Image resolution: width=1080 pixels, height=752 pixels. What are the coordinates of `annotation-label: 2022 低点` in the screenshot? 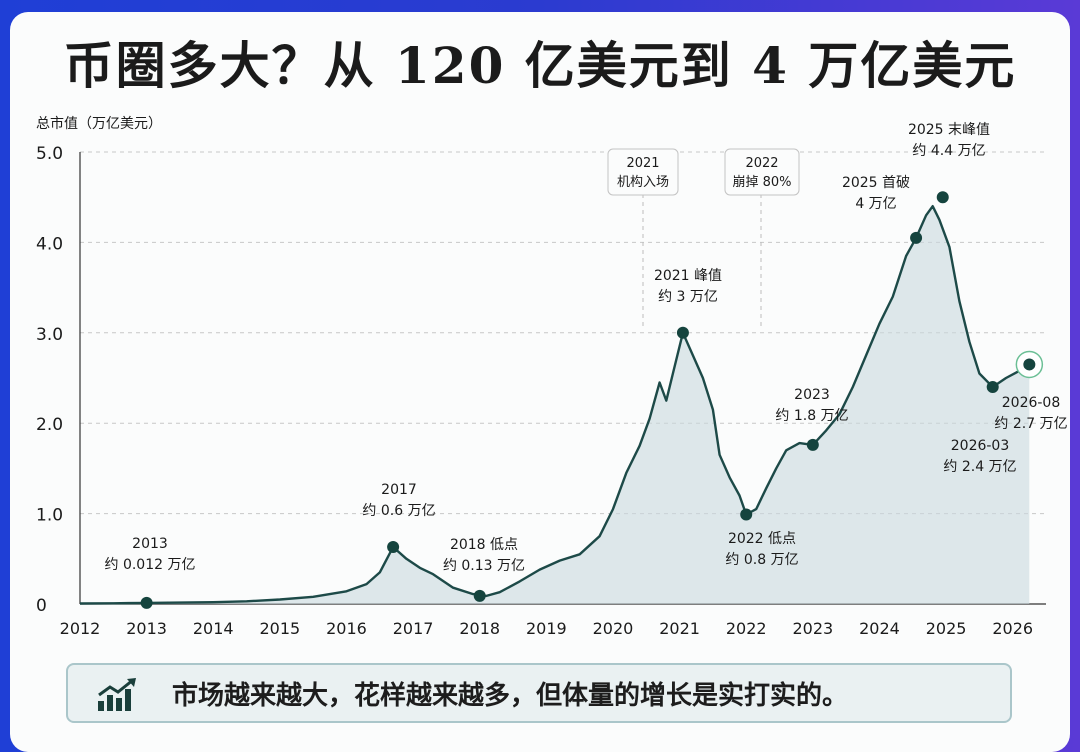 It's located at (762, 539).